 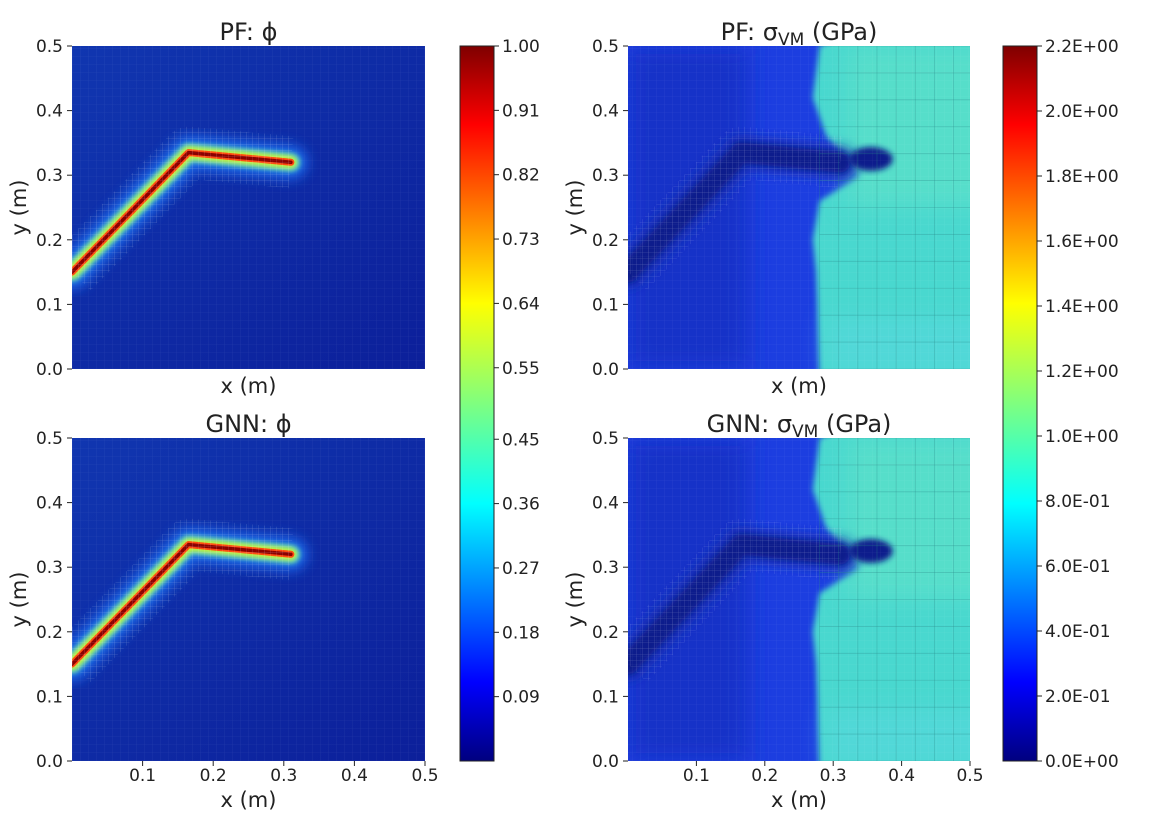 What do you see at coordinates (1078, 502) in the screenshot?
I see `colorbar-tick-label: 8.0E-01` at bounding box center [1078, 502].